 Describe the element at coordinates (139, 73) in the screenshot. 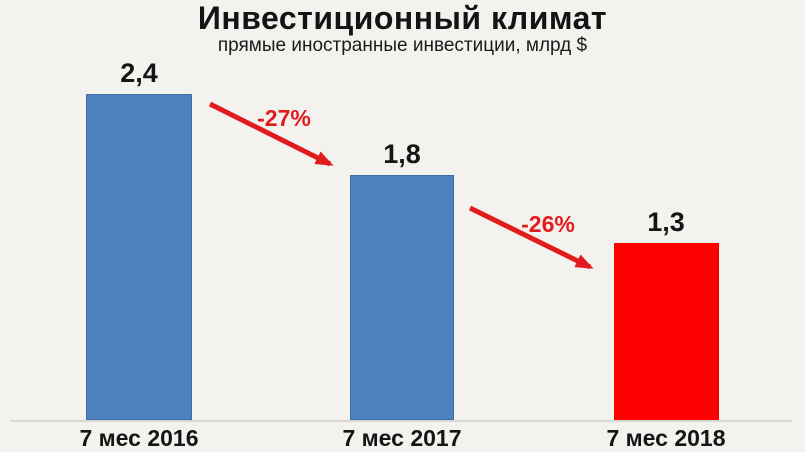

I see `bar-value-label-2016: 2,4` at that location.